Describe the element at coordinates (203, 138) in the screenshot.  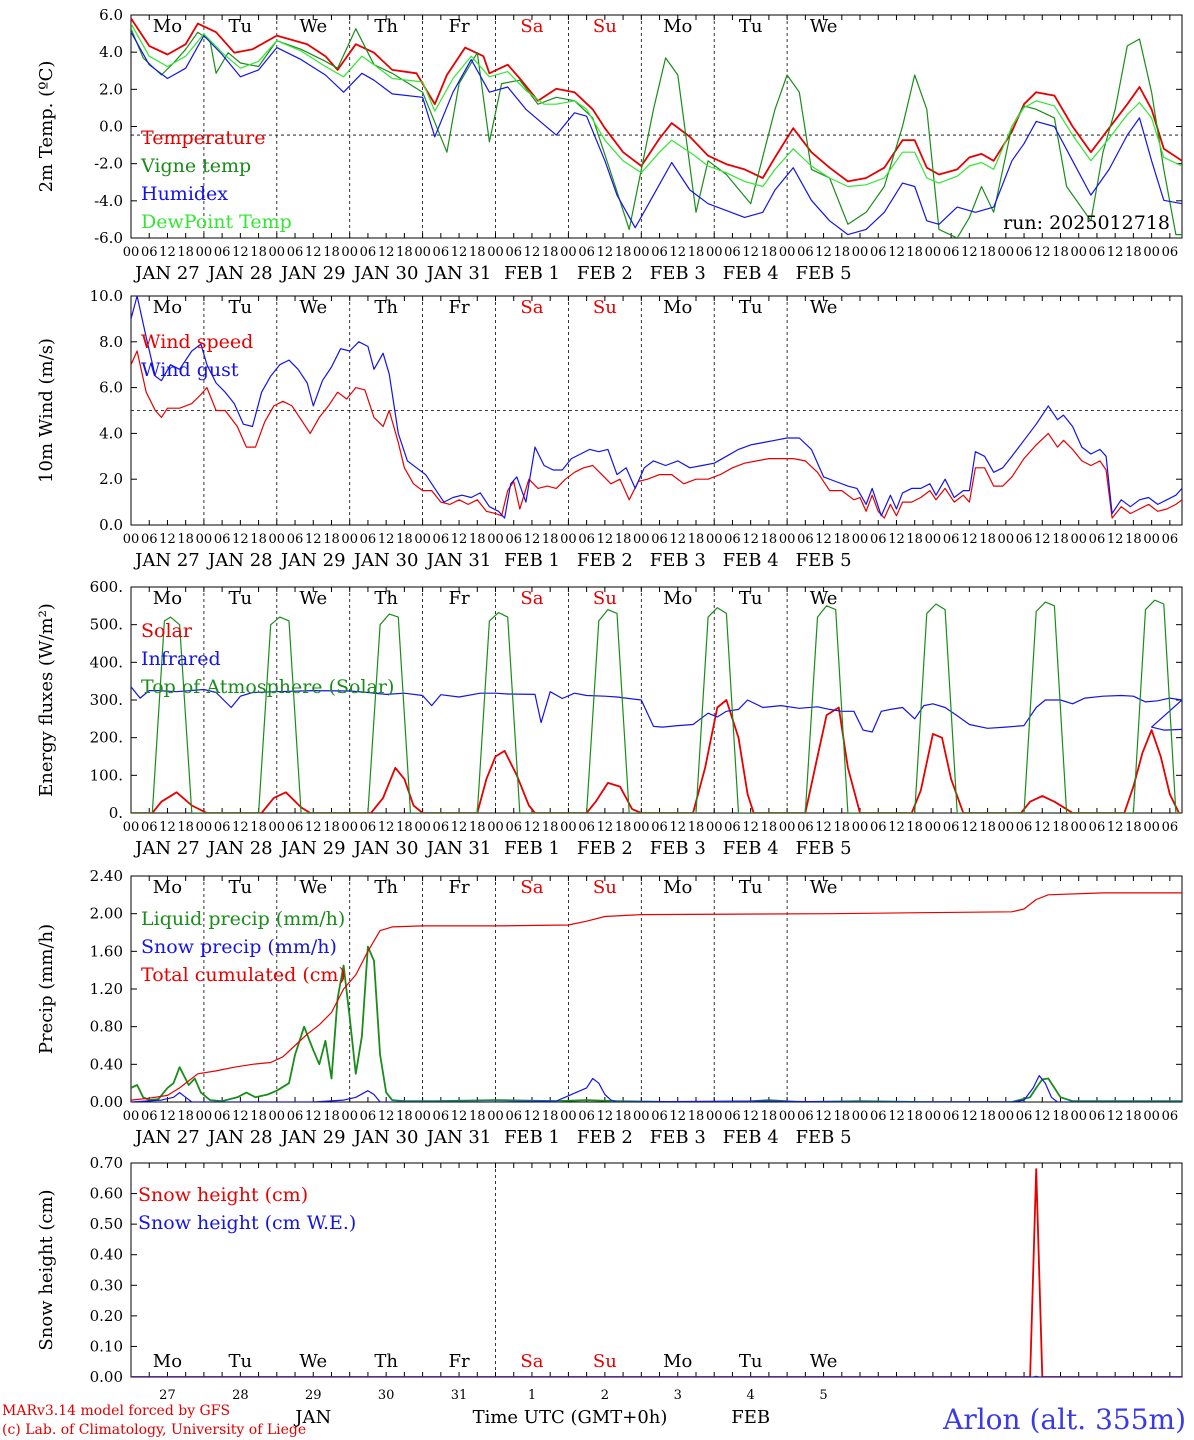
I see `legend-entry: Temperature` at that location.